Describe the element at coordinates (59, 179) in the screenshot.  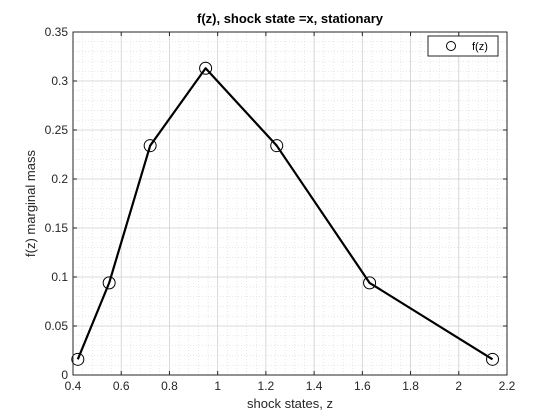
I see `y-tick-label: 0.2` at that location.